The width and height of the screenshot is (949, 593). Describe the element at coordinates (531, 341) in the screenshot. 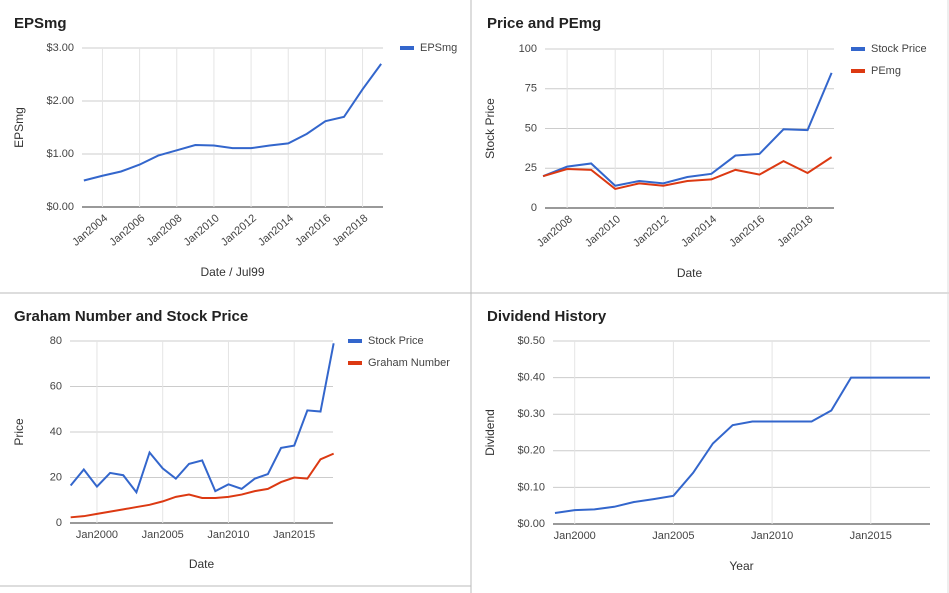

I see `y-tick-label: $0.50` at that location.